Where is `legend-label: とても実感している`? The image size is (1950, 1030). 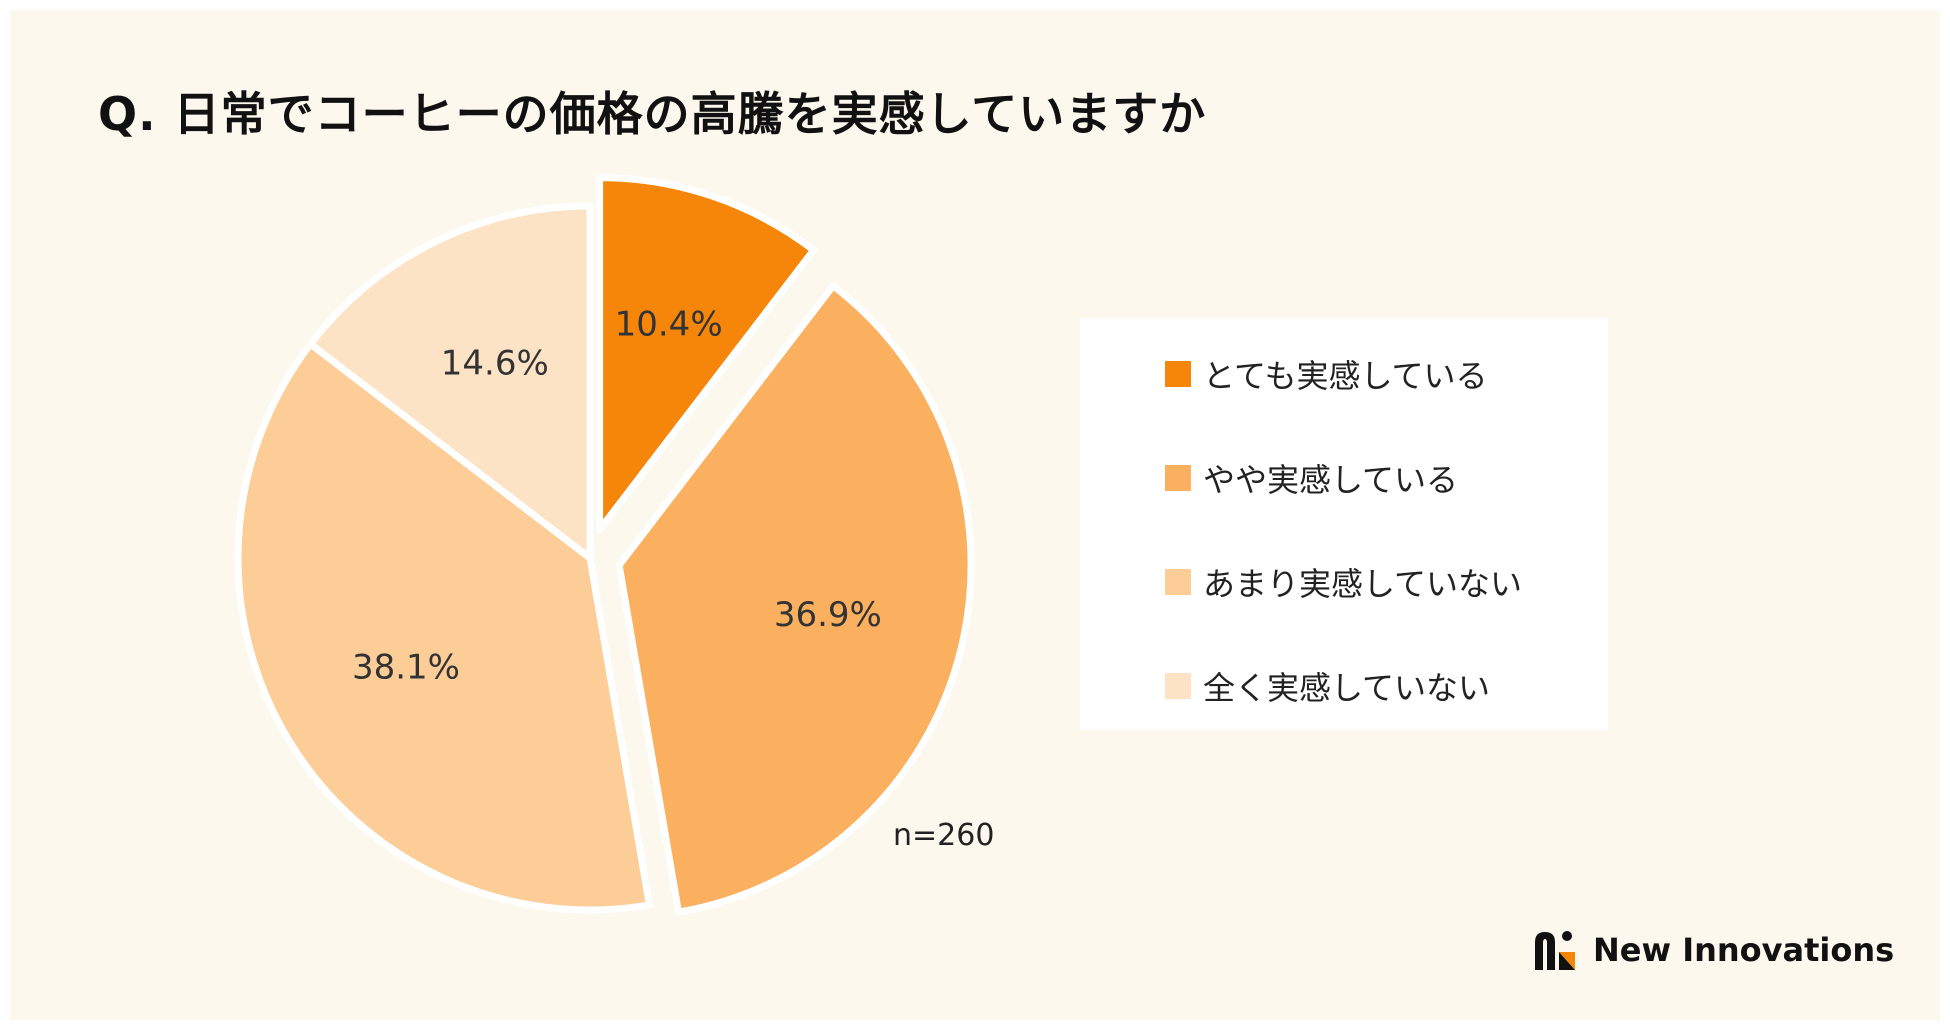
legend-label: とても実感している is located at coordinates (1345, 376).